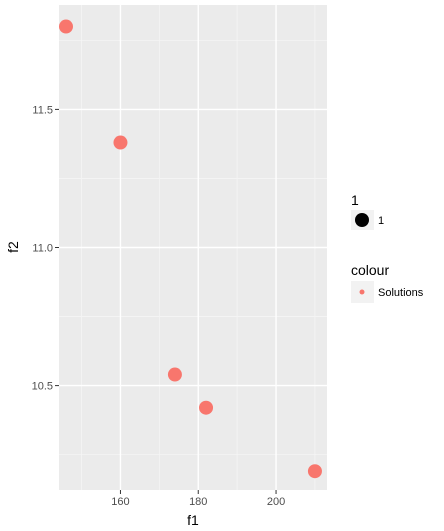 The width and height of the screenshot is (444, 531). I want to click on x-tick-label: 200, so click(276, 502).